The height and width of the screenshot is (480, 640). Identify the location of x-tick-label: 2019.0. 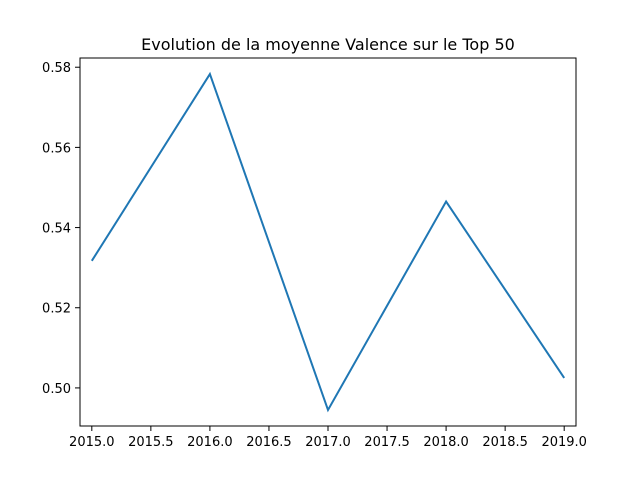
(564, 442).